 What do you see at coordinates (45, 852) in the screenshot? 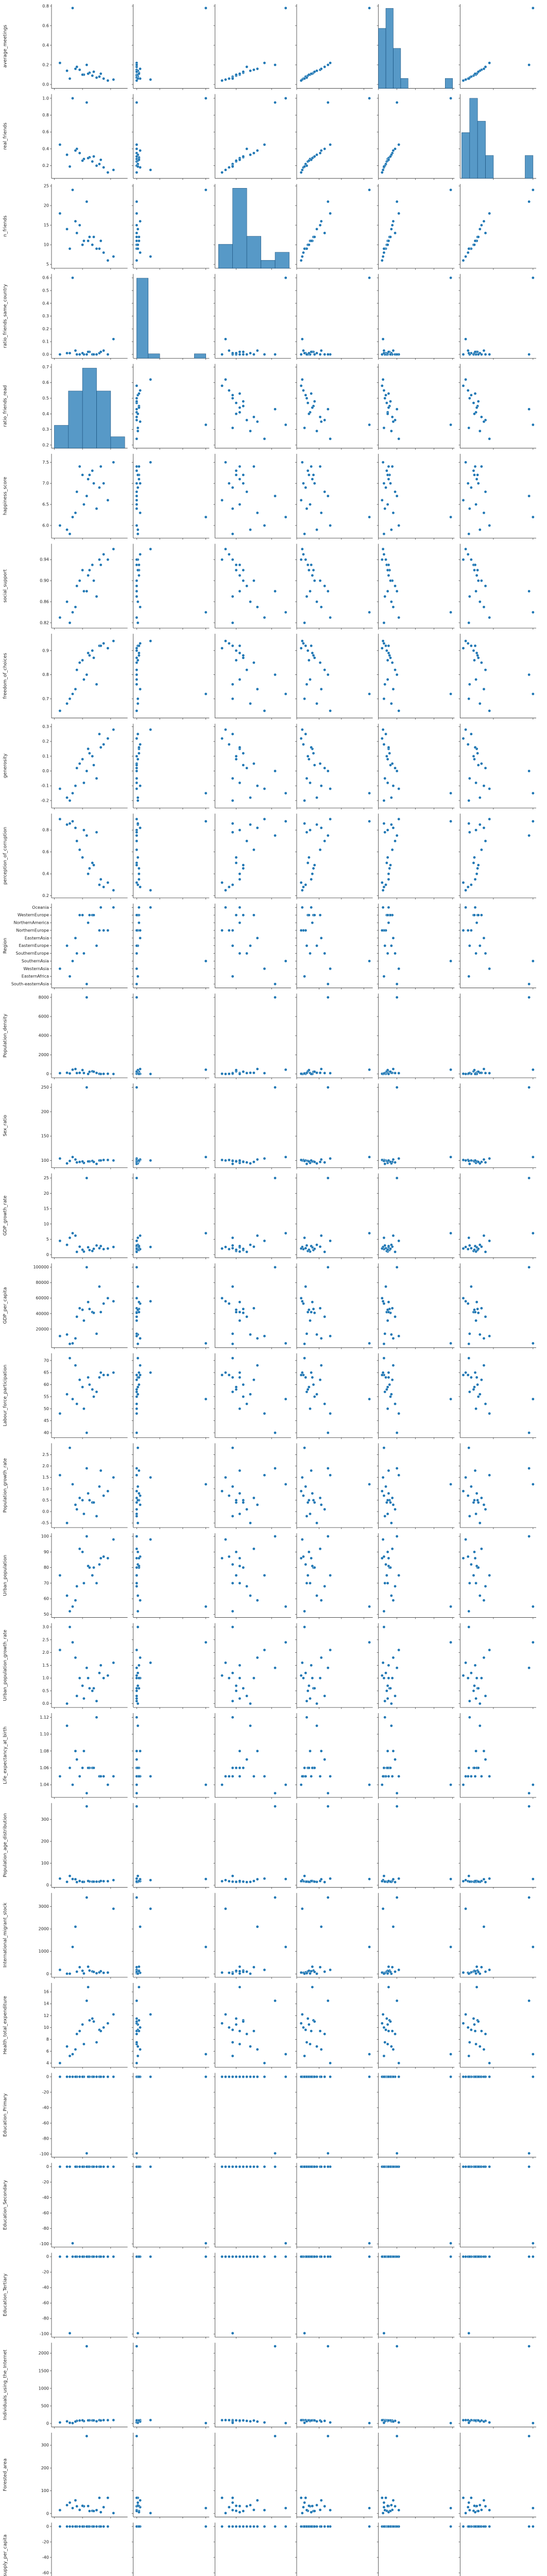
I see `y-tick-label: 0.6` at bounding box center [45, 852].